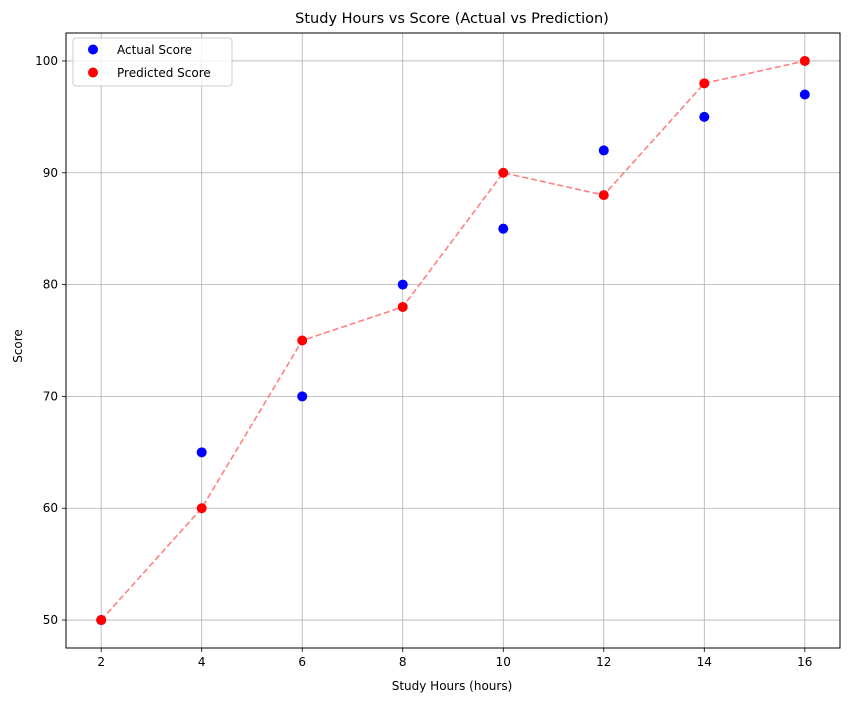 This screenshot has height=701, width=850. Describe the element at coordinates (50, 285) in the screenshot. I see `y-tick-label: 80` at that location.